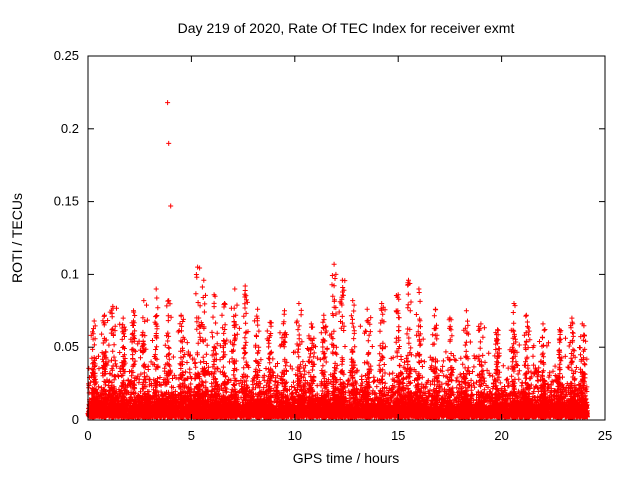 Image resolution: width=640 pixels, height=480 pixels. What do you see at coordinates (501, 435) in the screenshot?
I see `x-tick-label: 20` at bounding box center [501, 435].